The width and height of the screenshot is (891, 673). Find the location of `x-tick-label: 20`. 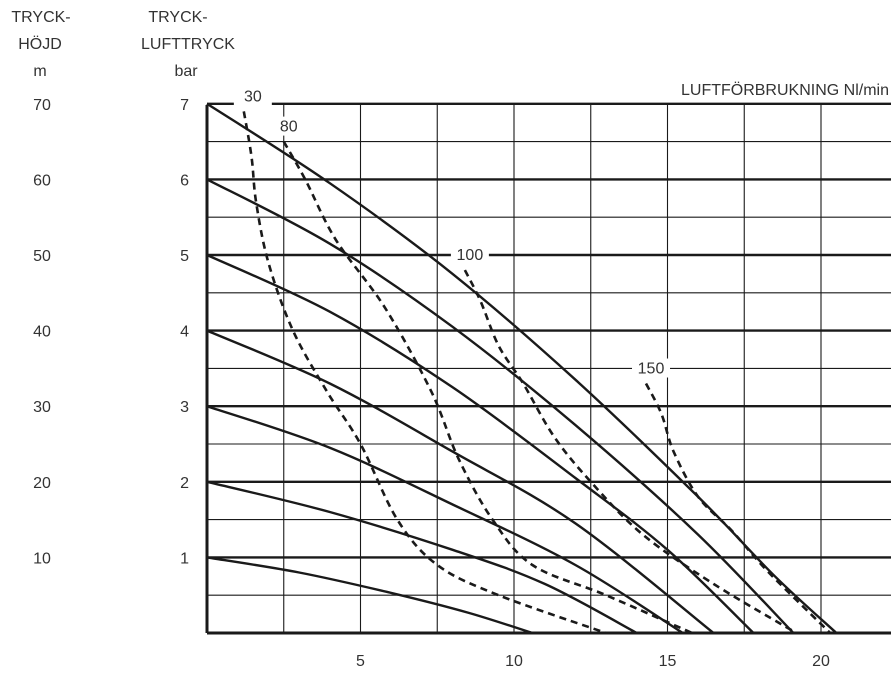

x-tick-label: 20 is located at coordinates (821, 661).